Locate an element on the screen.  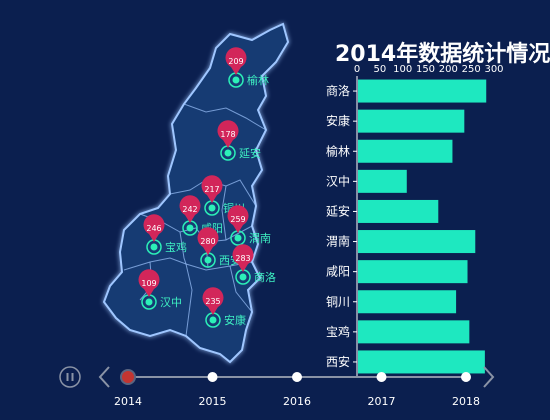
city-marker: 246 宝鸡 is located at coordinates (165, 234).